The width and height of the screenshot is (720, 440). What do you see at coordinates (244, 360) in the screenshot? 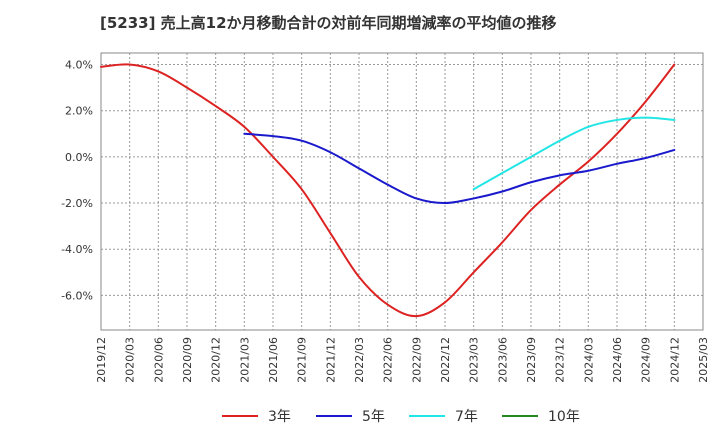
I see `x-tick-label: 2021/03` at bounding box center [244, 360].